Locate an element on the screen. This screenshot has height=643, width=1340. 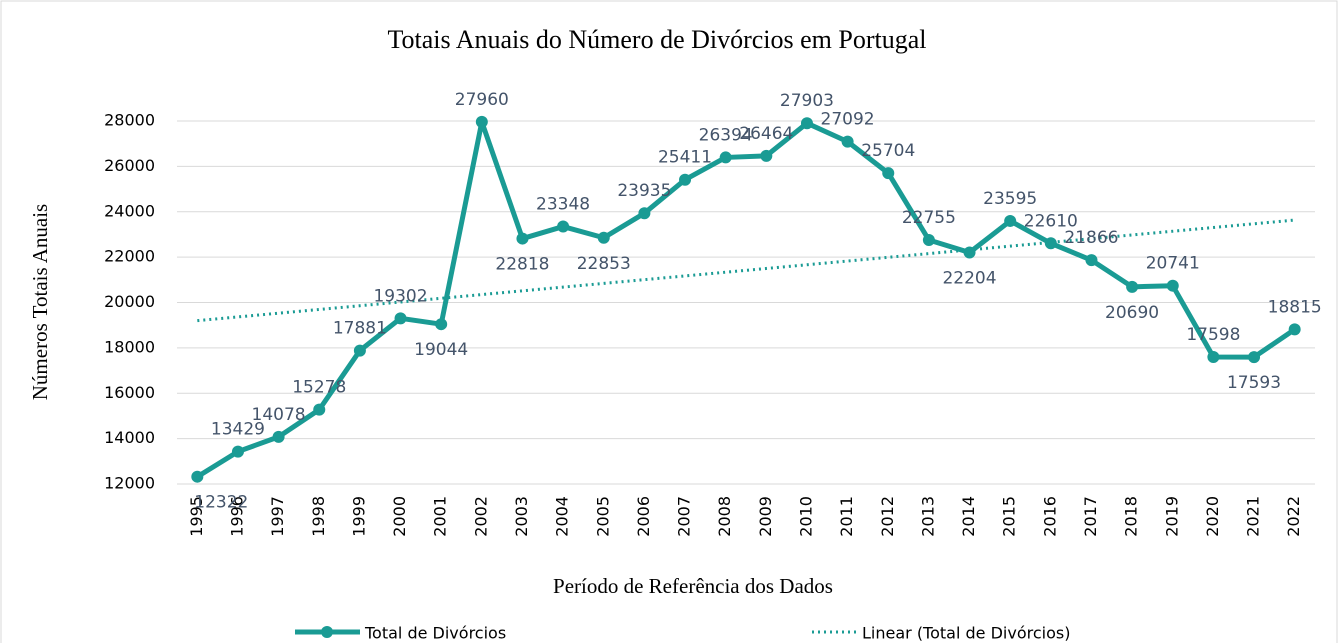
data-label: 23595 is located at coordinates (1010, 199).